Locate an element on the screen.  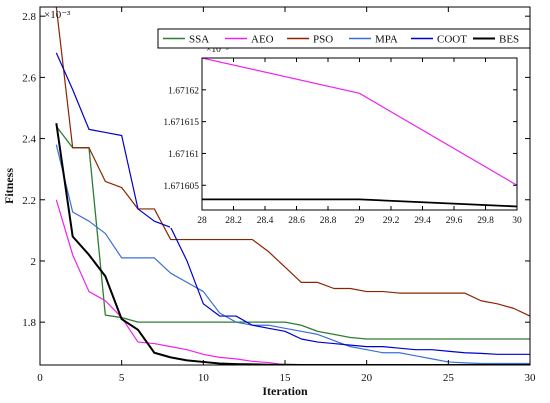
y-tick-label: 2 is located at coordinates (34, 262).